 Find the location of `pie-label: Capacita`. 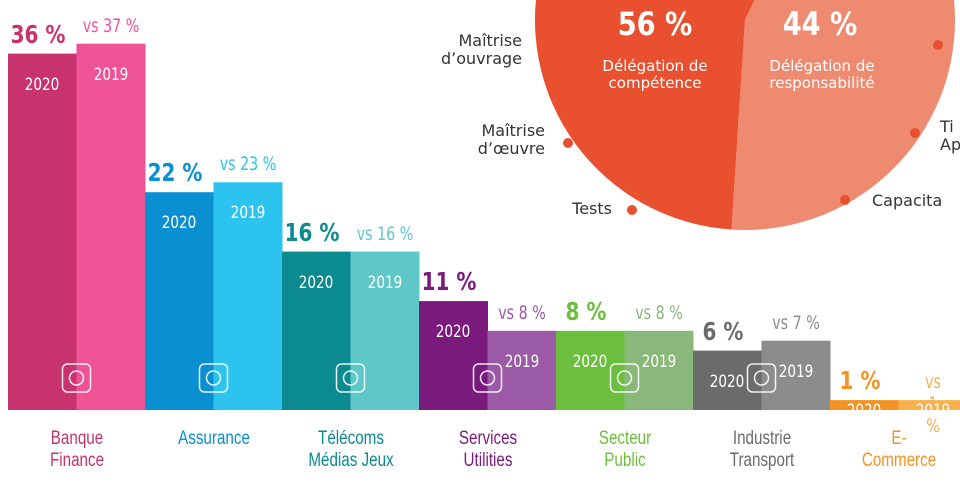

pie-label: Capacita is located at coordinates (907, 200).